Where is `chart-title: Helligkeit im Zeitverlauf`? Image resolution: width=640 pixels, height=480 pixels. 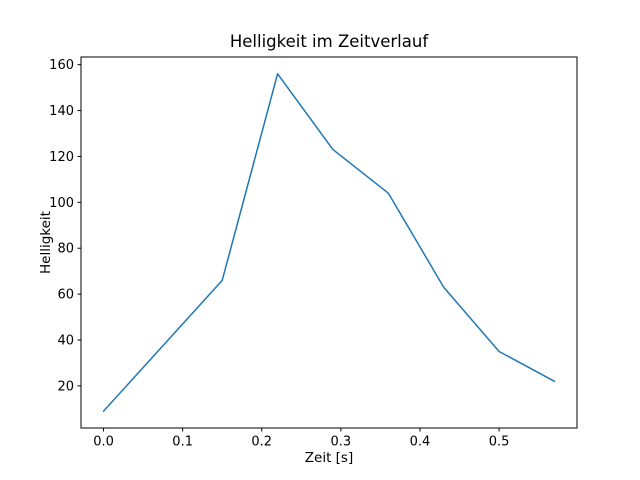 chart-title: Helligkeit im Zeitverlauf is located at coordinates (329, 41).